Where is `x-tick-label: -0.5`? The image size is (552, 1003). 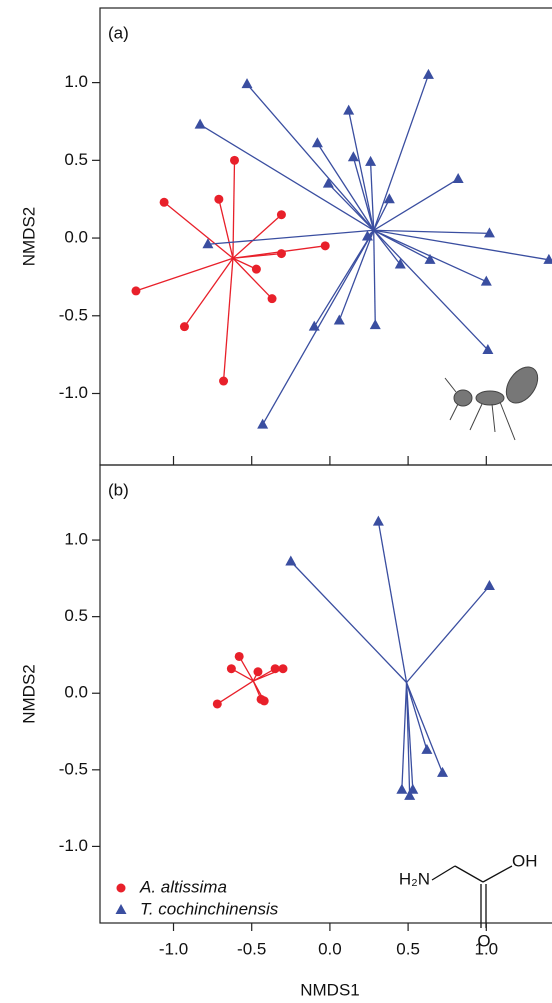
x-tick-label: -0.5 is located at coordinates (251, 948).